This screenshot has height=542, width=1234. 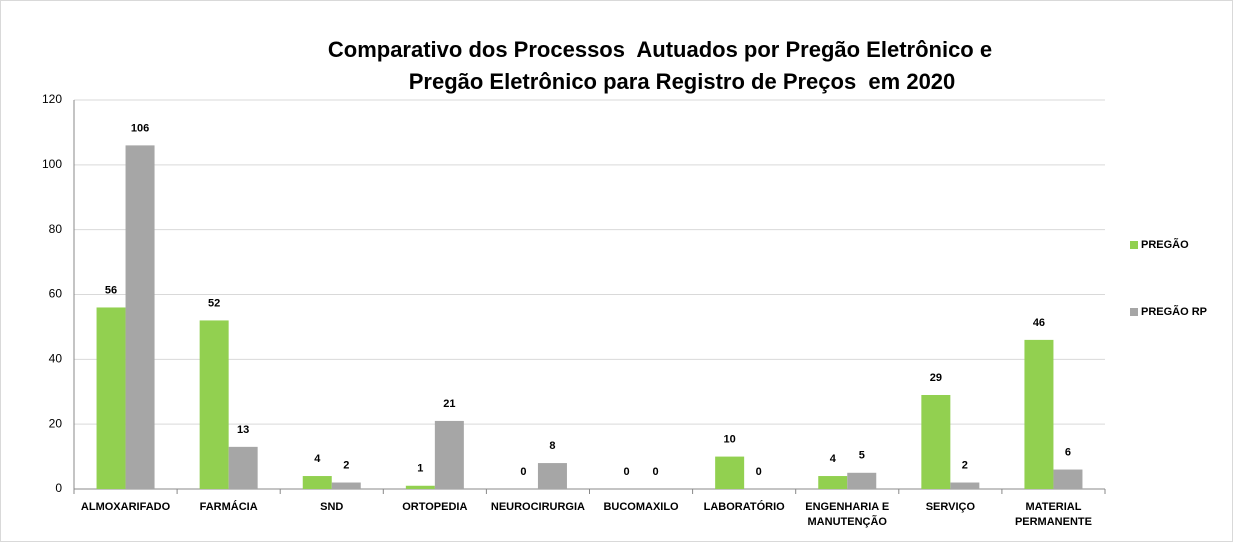 I want to click on value-label: 56, so click(x=111, y=290).